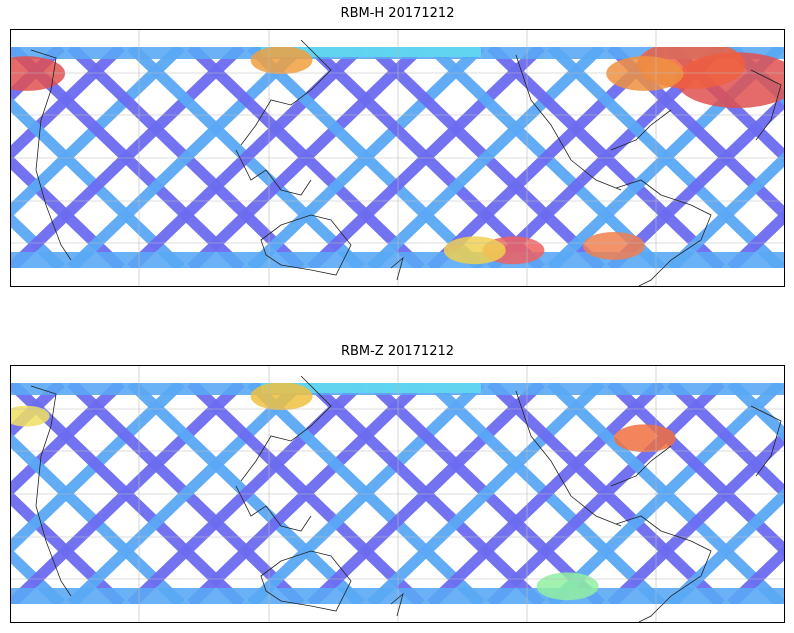  What do you see at coordinates (397, 13) in the screenshot?
I see `panel-title: RBM-H 20171212` at bounding box center [397, 13].